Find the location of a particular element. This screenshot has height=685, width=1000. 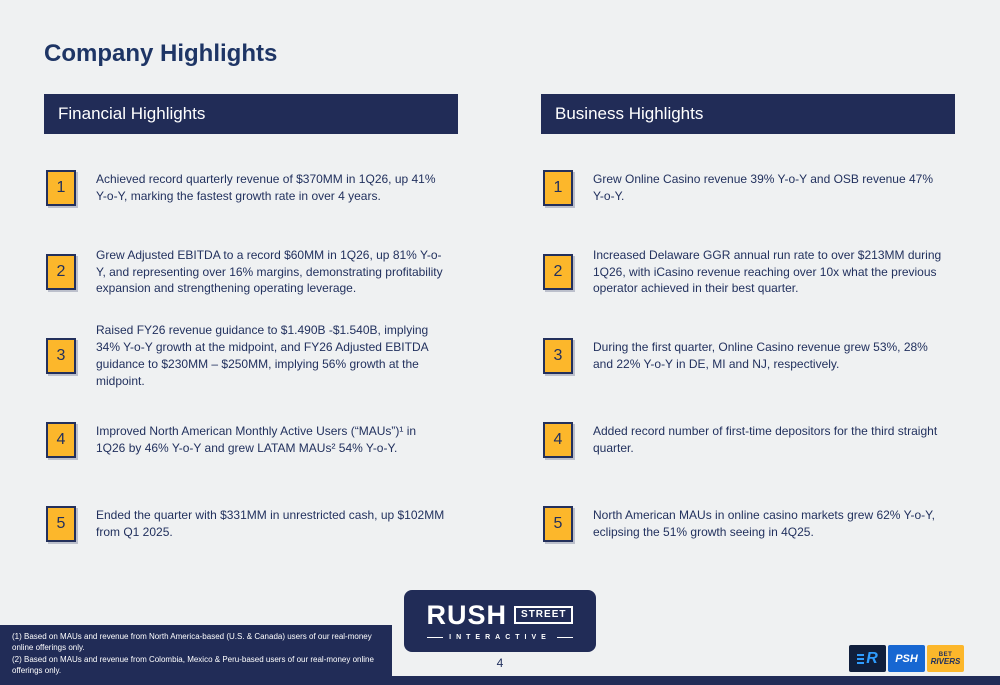

psh-label: PSH is located at coordinates (906, 658).